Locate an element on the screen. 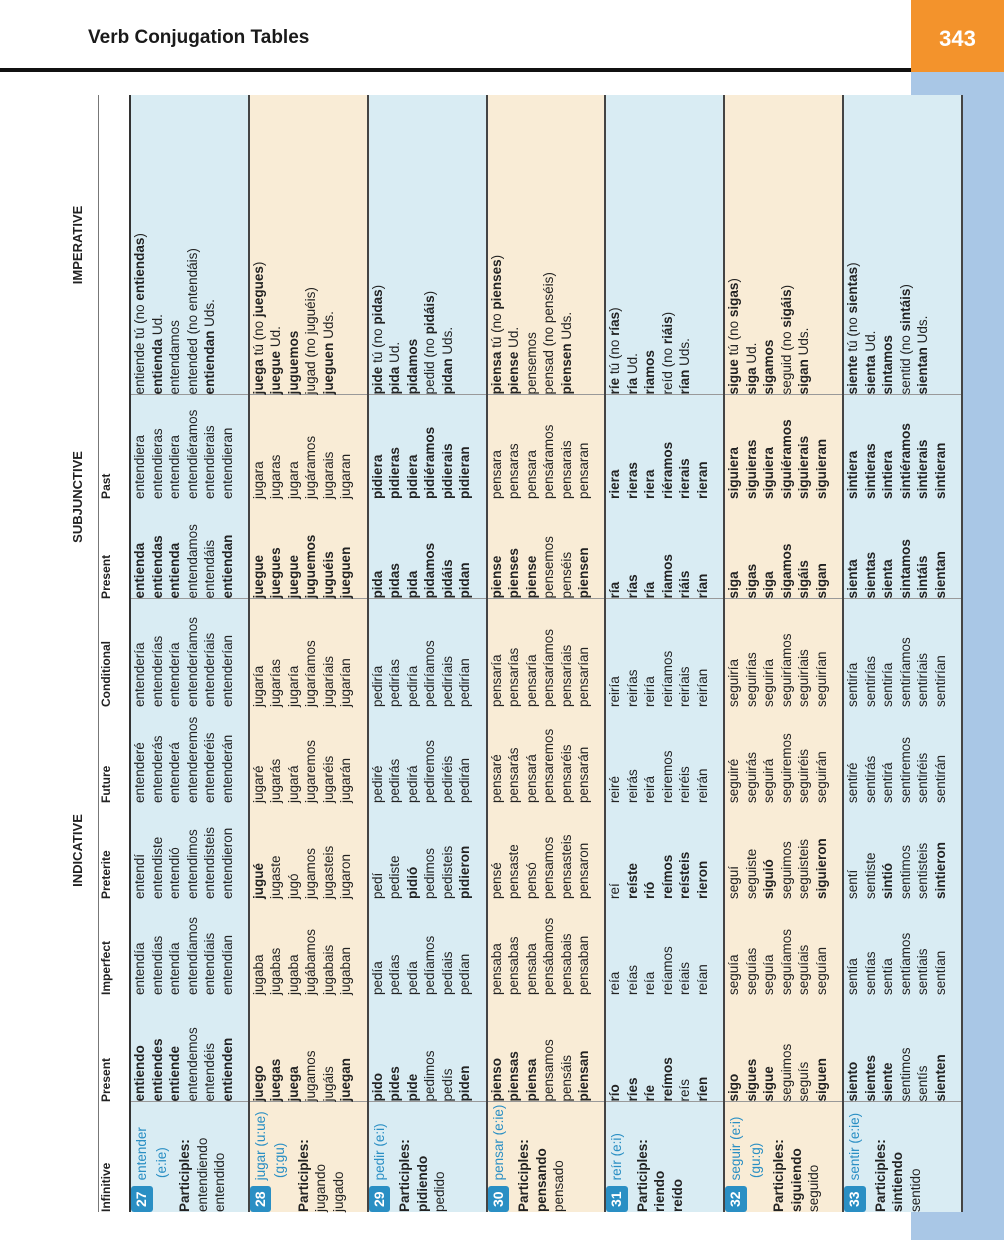 This screenshot has width=1004, height=1240. verb-form: pediré is located at coordinates (378, 755).